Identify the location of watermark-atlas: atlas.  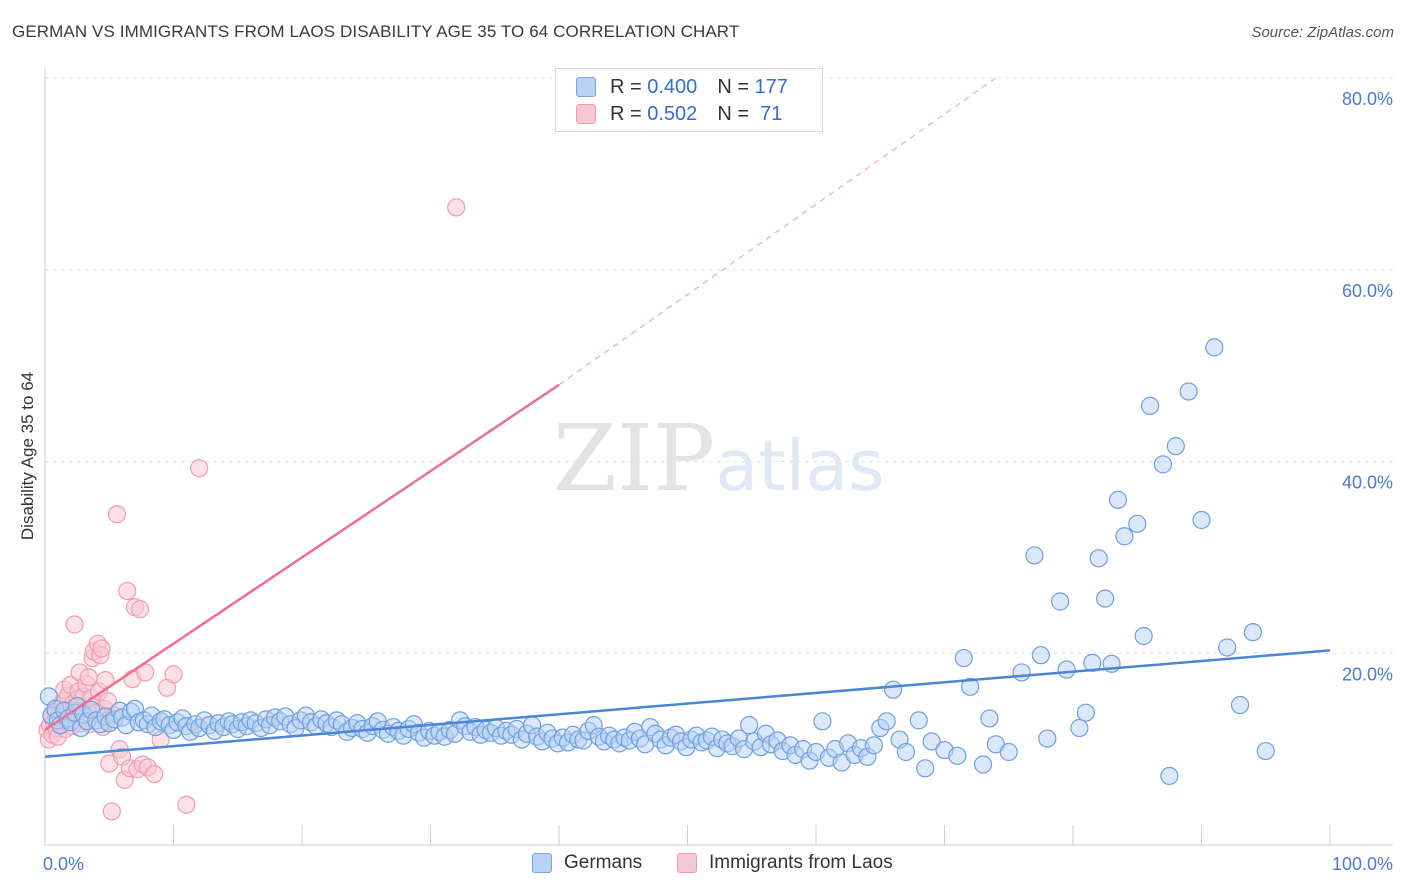
(799, 466).